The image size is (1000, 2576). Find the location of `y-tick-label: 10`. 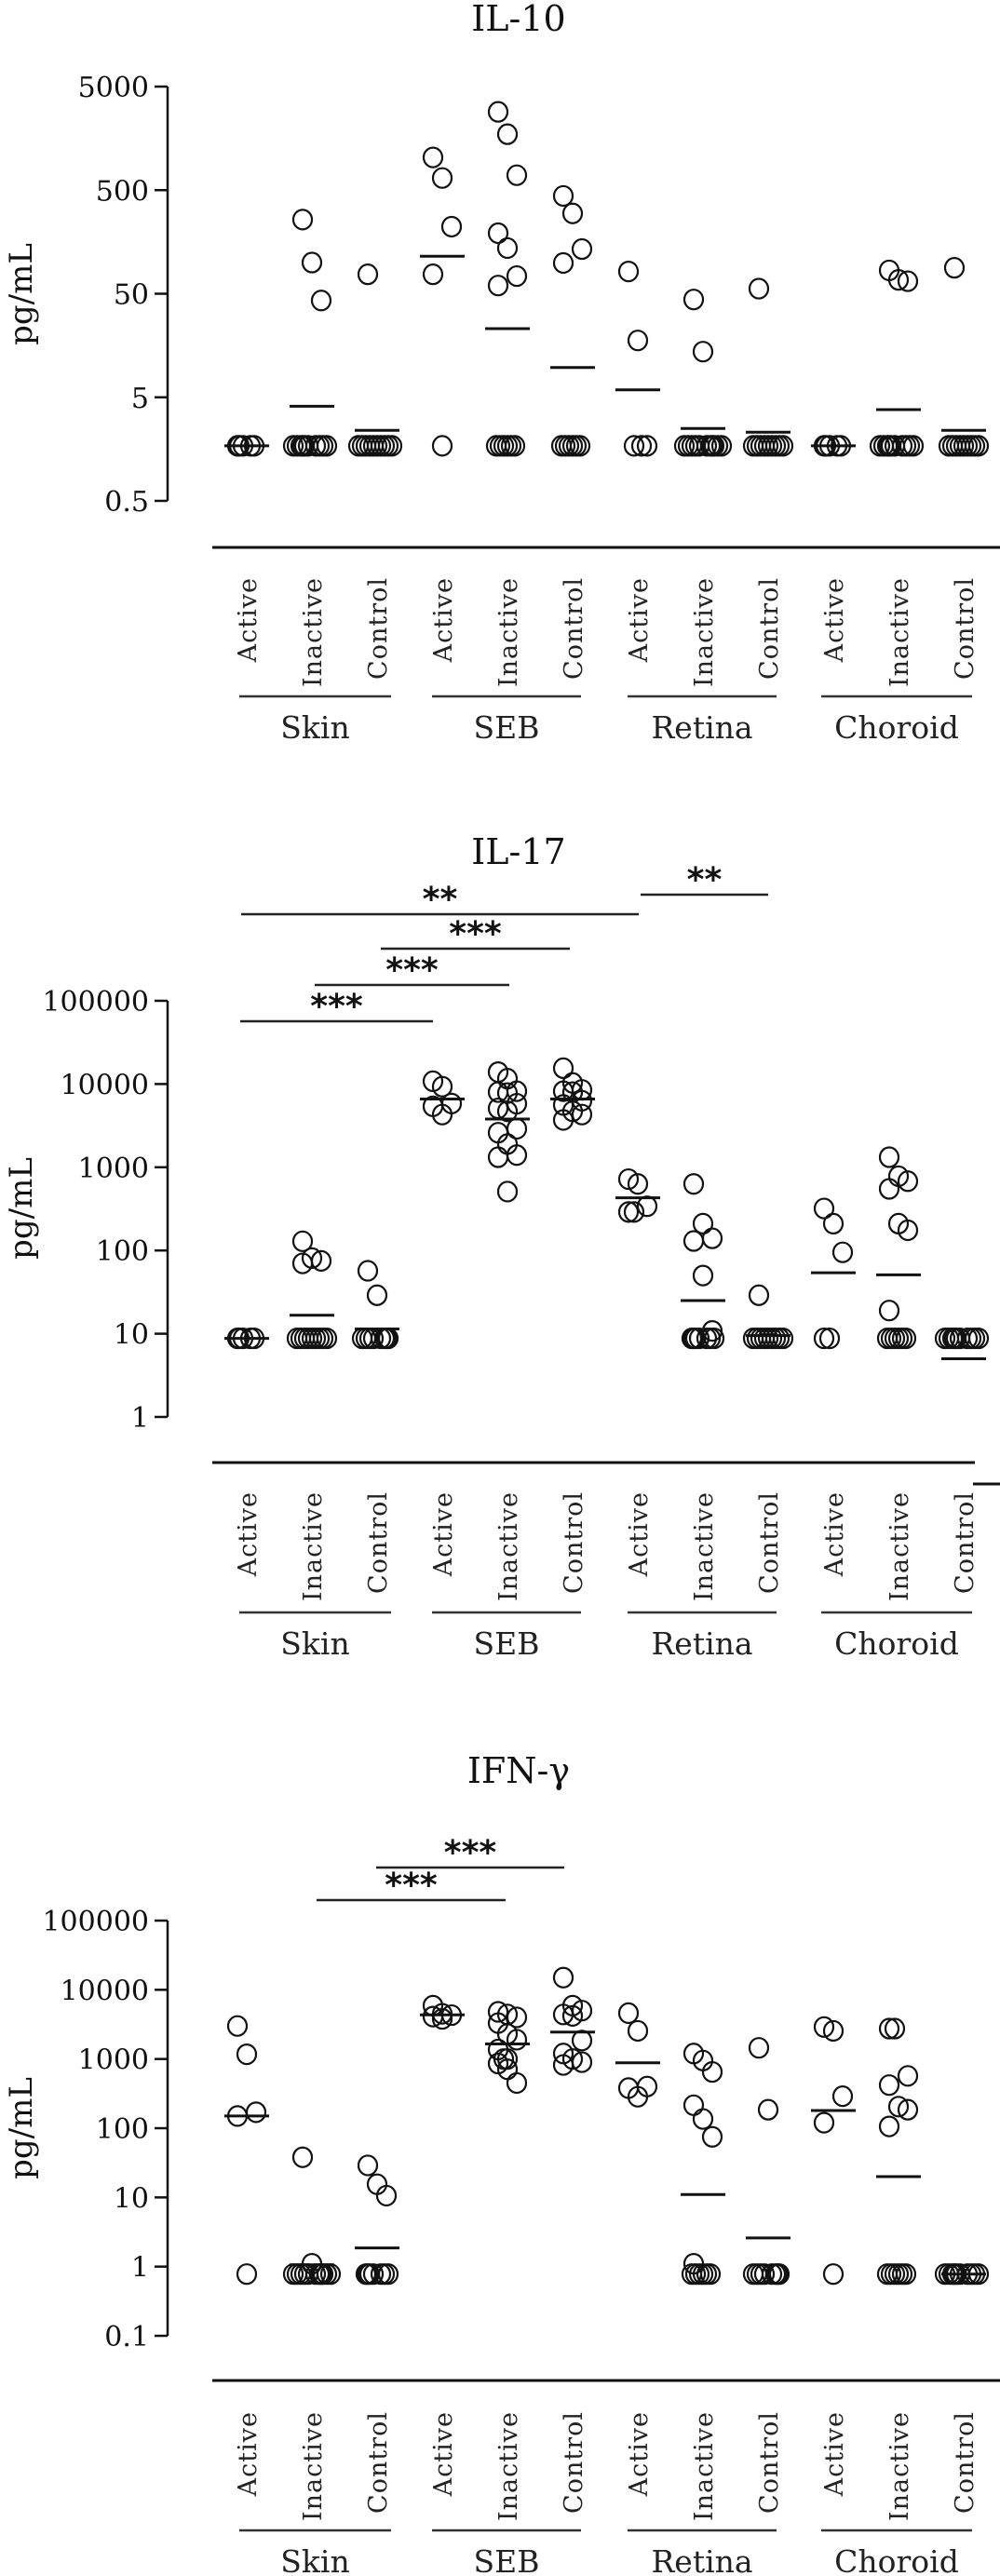

y-tick-label: 10 is located at coordinates (131, 1335).